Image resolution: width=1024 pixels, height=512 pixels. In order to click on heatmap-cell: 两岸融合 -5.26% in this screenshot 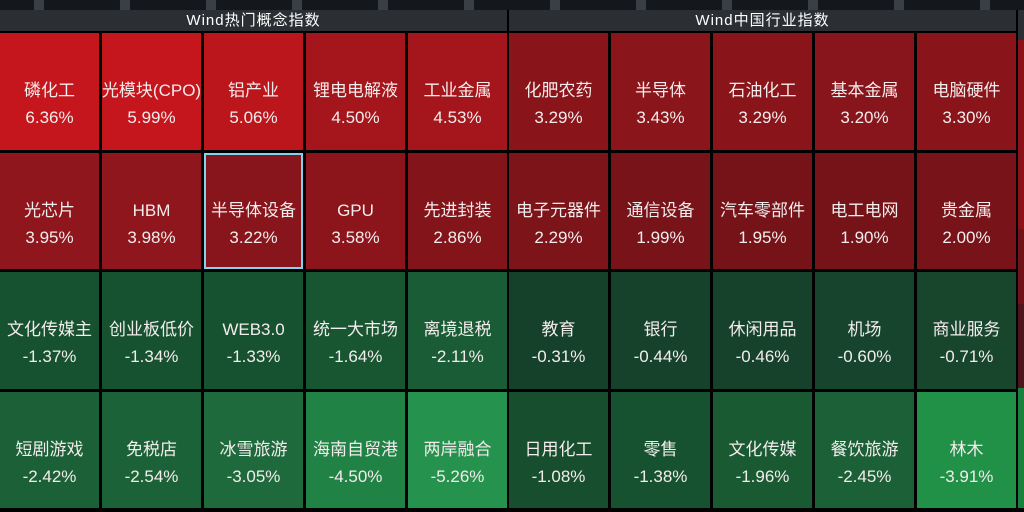, I will do `click(457, 449)`.